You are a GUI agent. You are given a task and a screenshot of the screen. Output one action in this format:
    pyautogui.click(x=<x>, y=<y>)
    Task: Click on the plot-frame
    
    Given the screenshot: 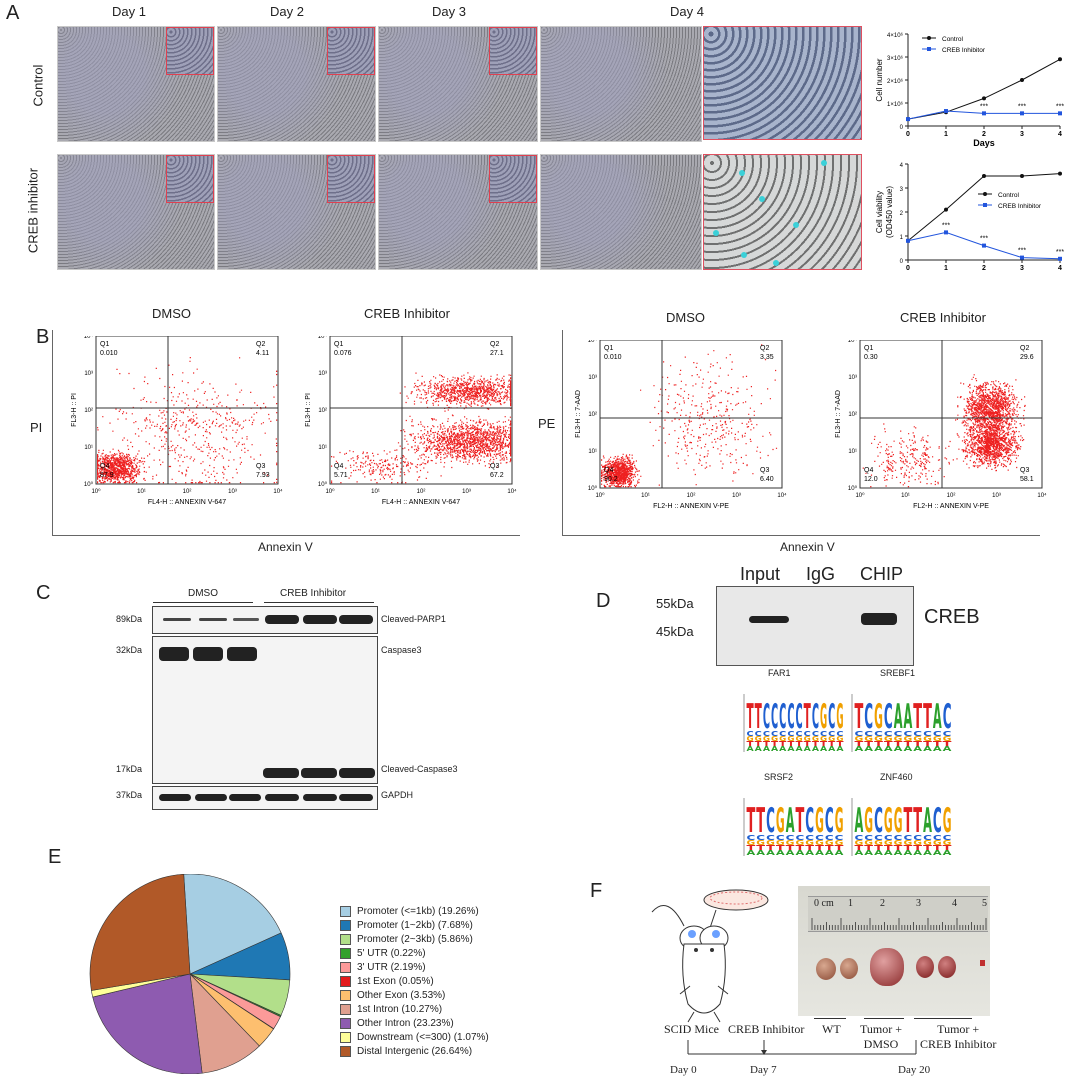 What is the action you would take?
    pyautogui.click(x=187, y=410)
    